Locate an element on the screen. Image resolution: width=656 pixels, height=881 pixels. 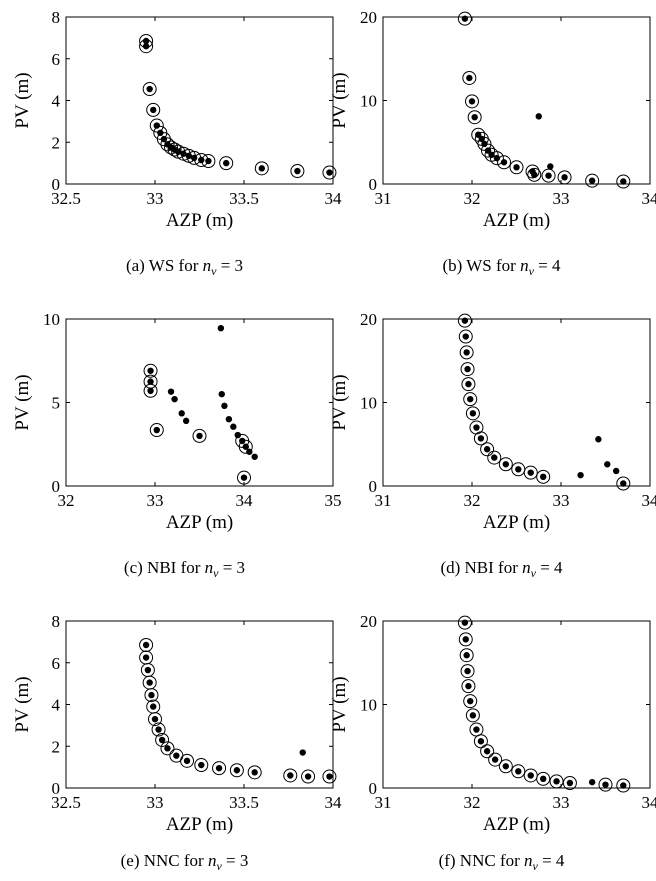
y-tick-label: 6 is located at coordinates (56, 663).